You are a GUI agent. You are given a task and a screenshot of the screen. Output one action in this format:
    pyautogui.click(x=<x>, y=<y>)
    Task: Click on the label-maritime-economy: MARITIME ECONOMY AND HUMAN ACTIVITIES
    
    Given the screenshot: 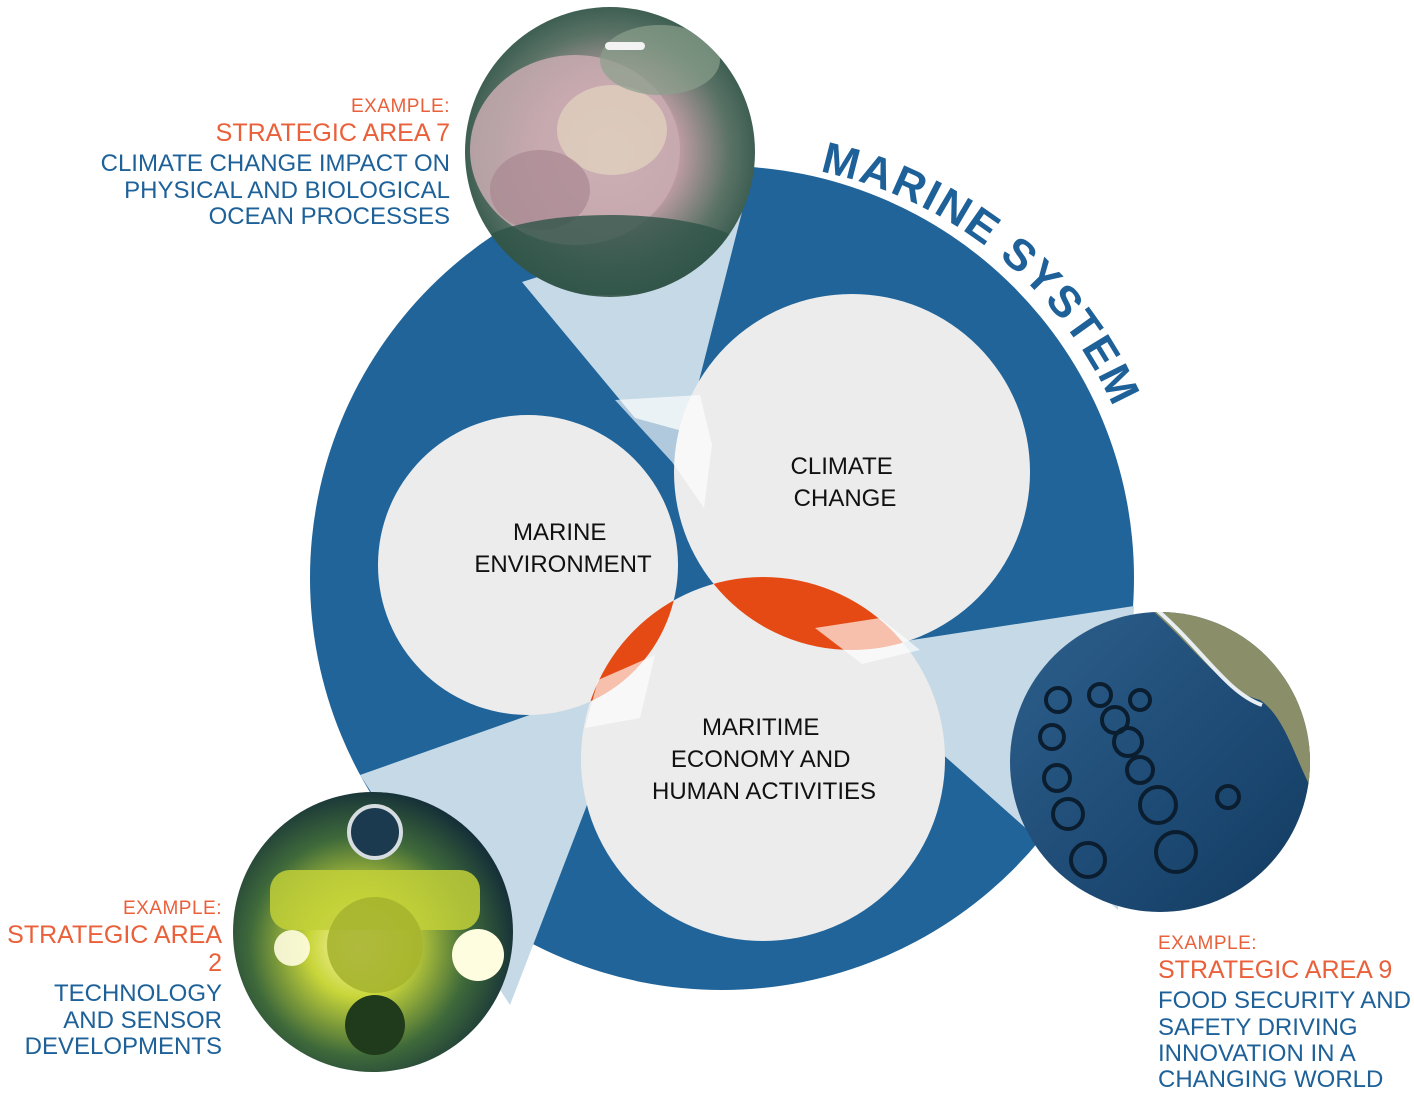 What is the action you would take?
    pyautogui.click(x=764, y=759)
    